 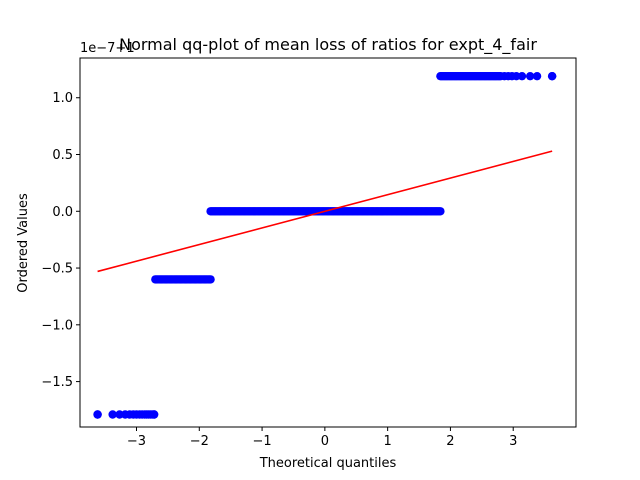 I want to click on y-tick-label: 1.0, so click(x=62, y=98).